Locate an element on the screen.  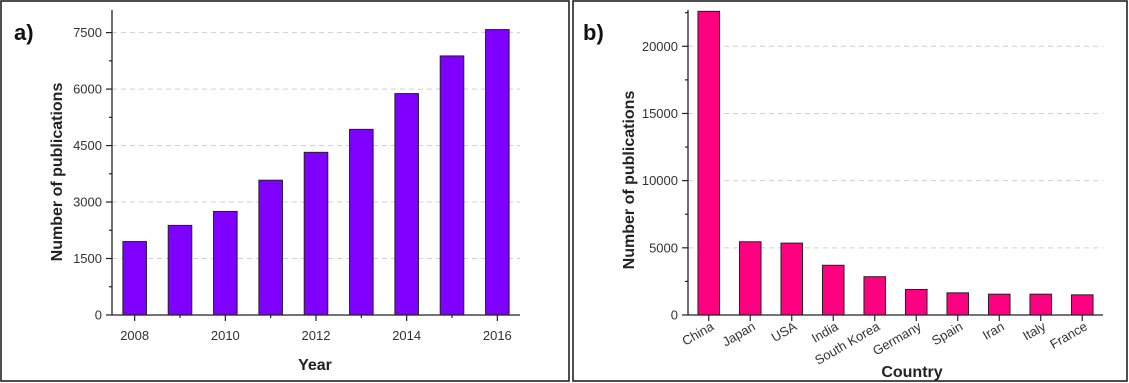
b-bar-india is located at coordinates (833, 290).